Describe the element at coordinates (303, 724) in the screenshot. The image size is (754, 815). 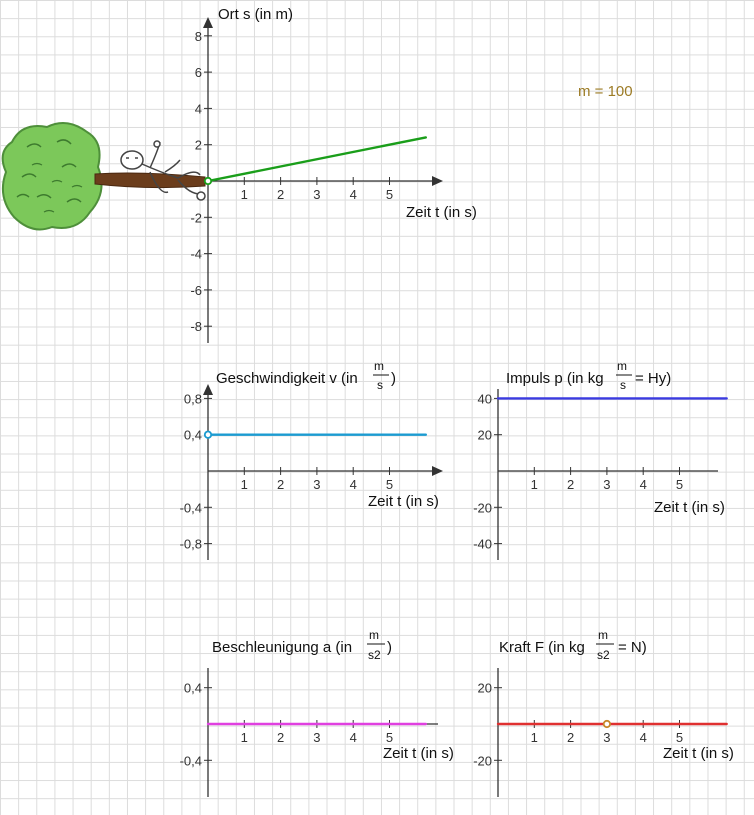
I see `chart-acceleration-marks: 1 2 3 4 5 0,4 -0,4` at that location.